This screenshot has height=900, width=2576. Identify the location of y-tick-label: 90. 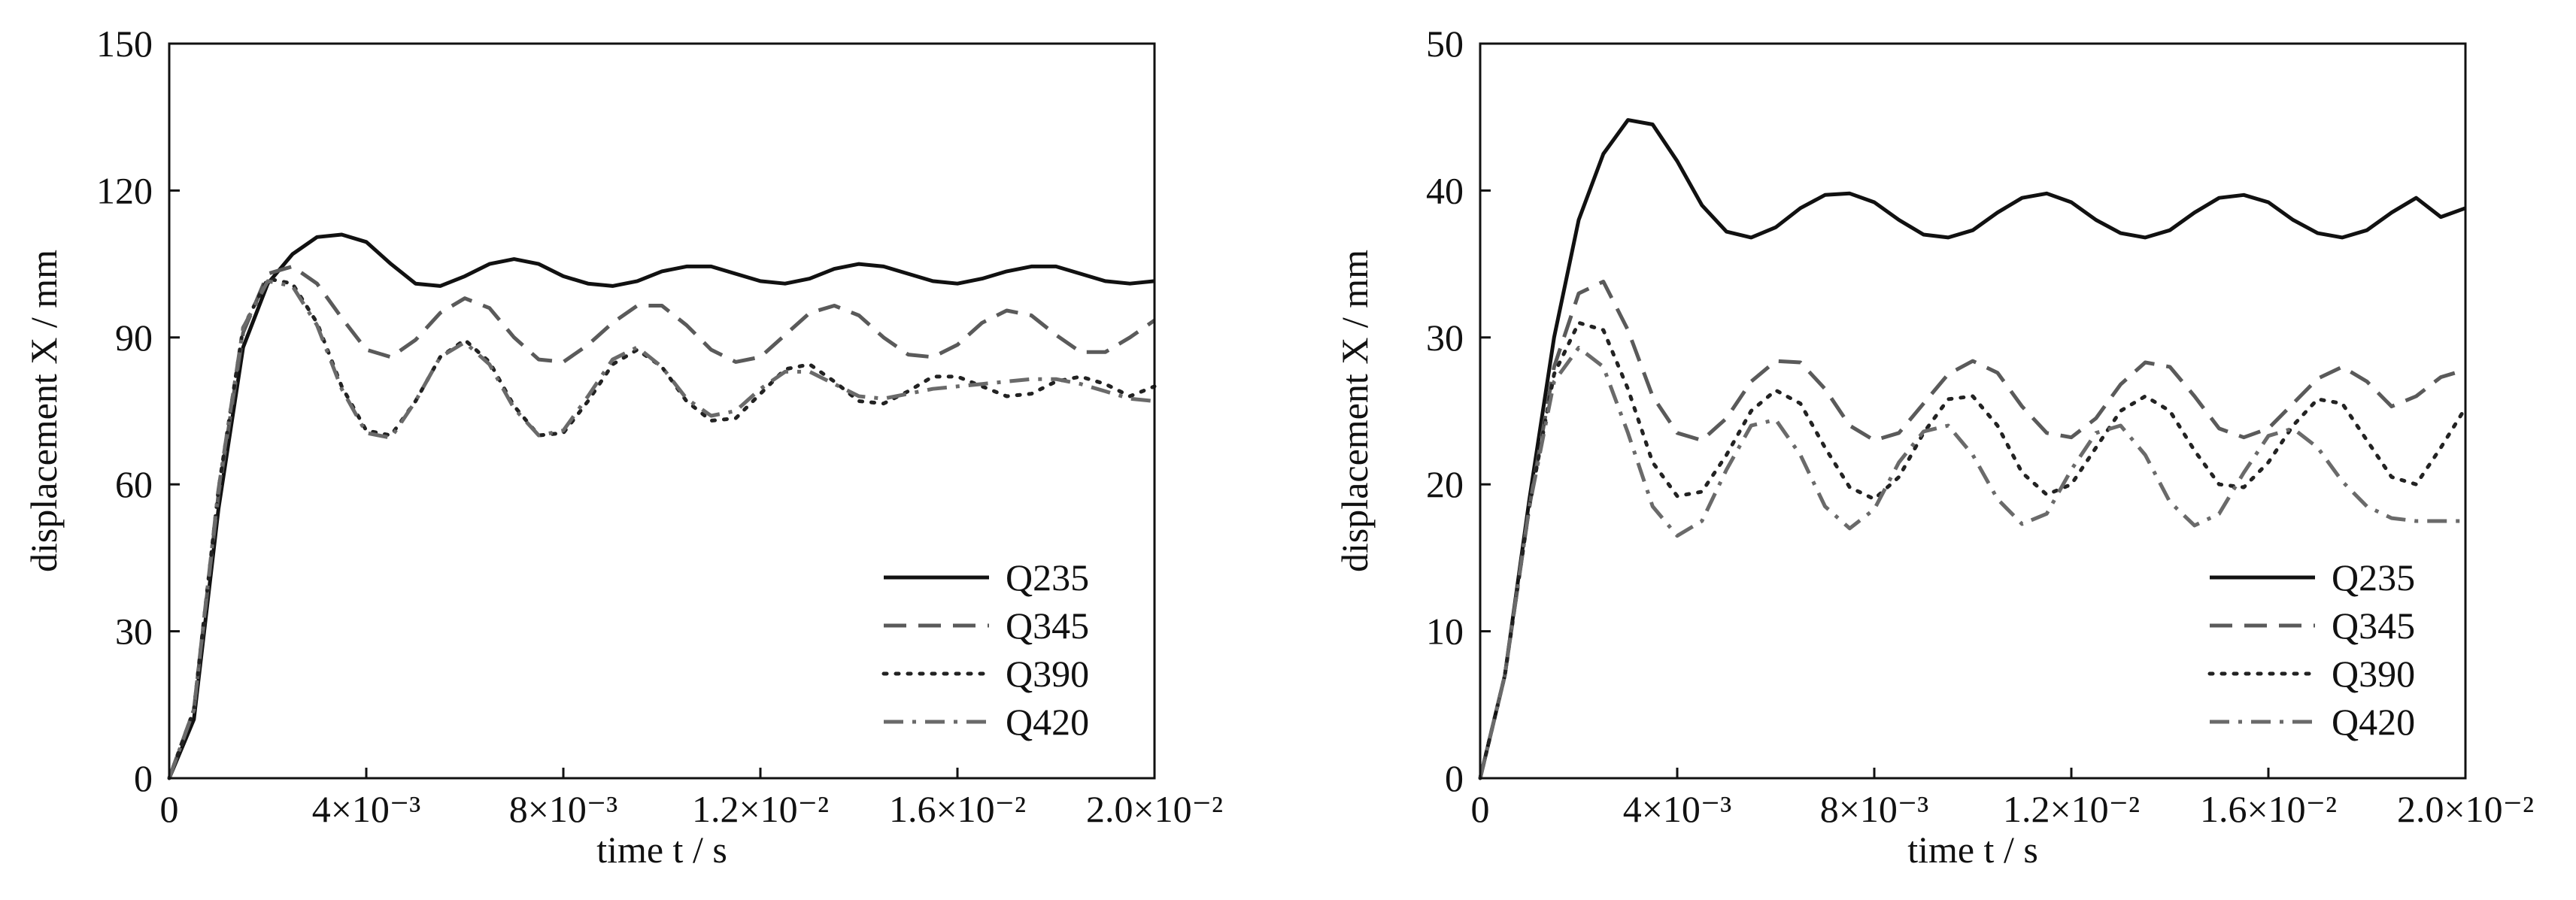
(134, 338).